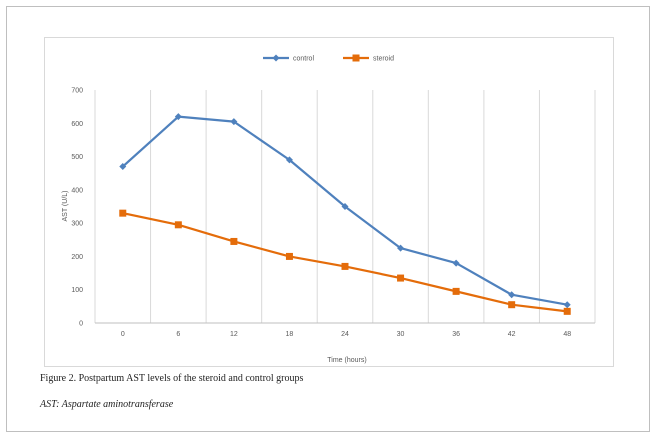  What do you see at coordinates (512, 334) in the screenshot?
I see `x-tick-label: 42` at bounding box center [512, 334].